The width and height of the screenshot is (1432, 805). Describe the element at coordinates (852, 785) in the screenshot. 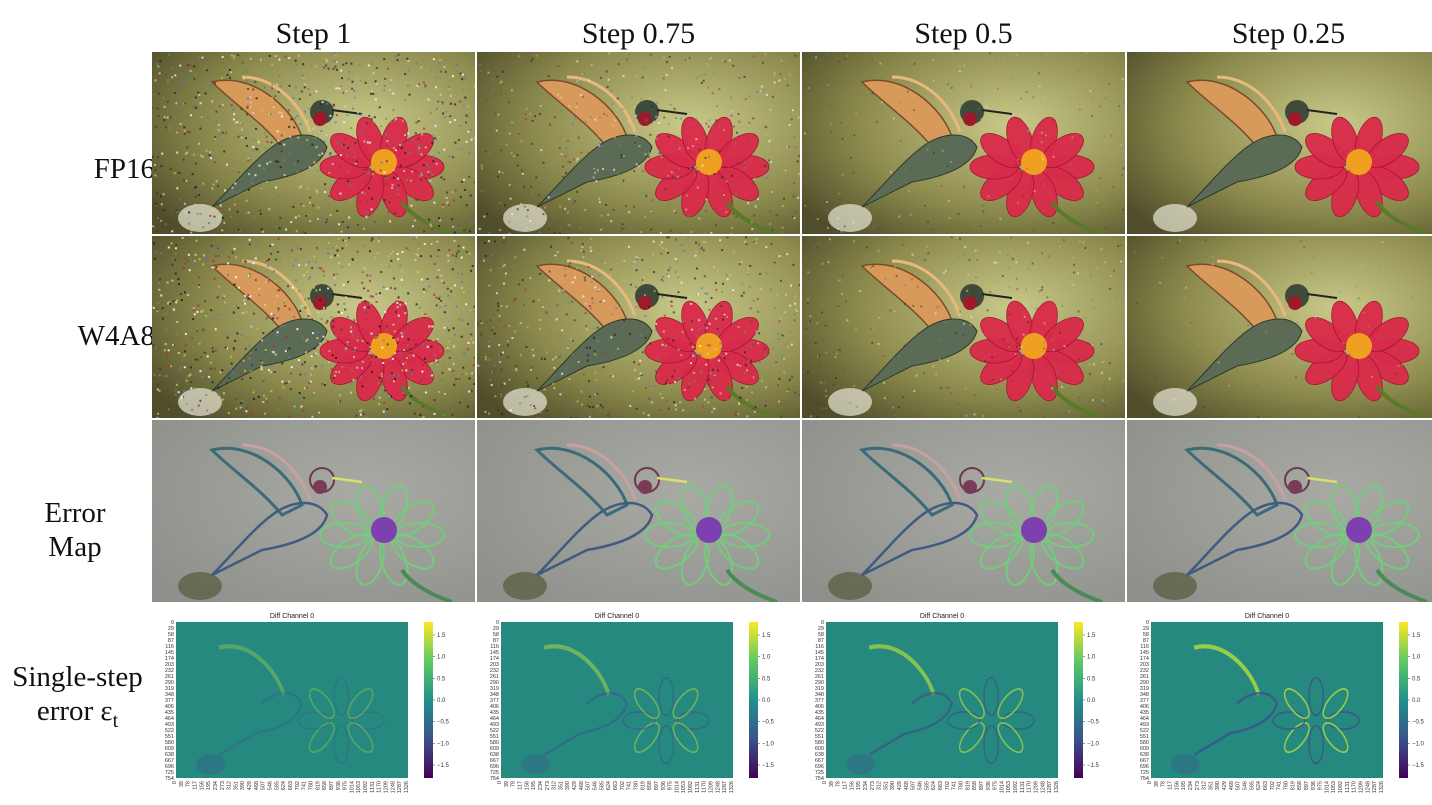

I see `x-tick-label: 156` at that location.